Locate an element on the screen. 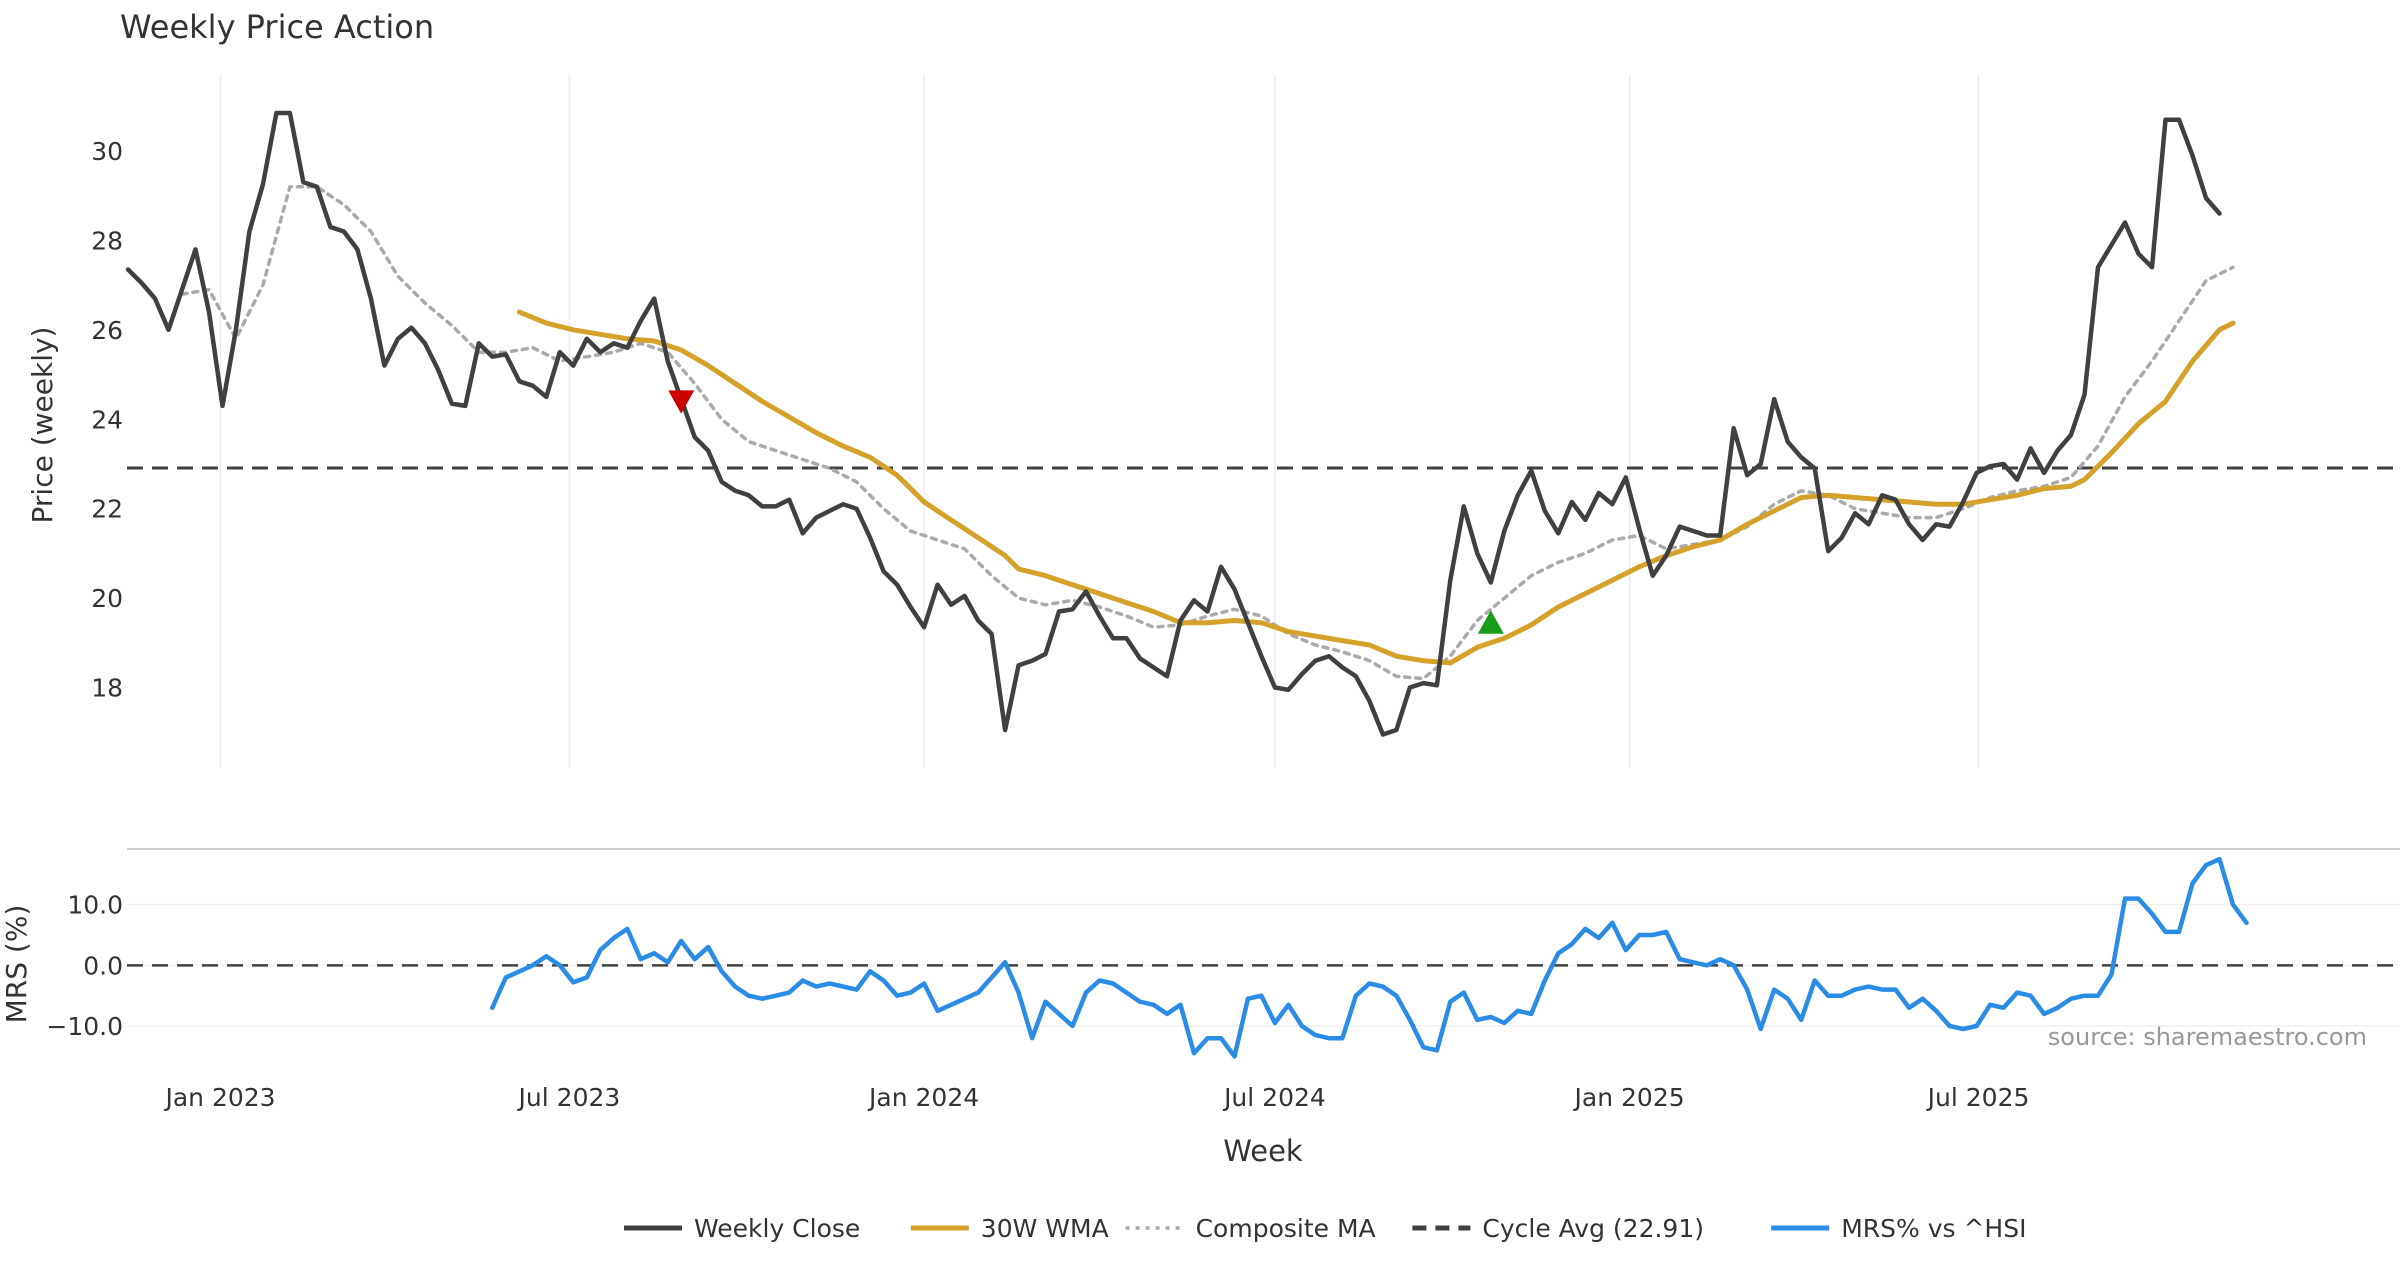  legend-item-cycle-avg-22-91: Cycle Avg (22.91) is located at coordinates (1558, 1228).